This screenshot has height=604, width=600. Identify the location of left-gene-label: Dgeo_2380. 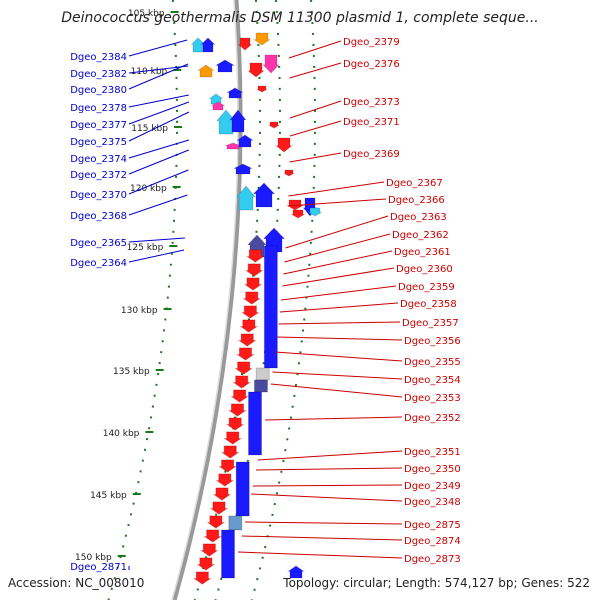
(98, 90).